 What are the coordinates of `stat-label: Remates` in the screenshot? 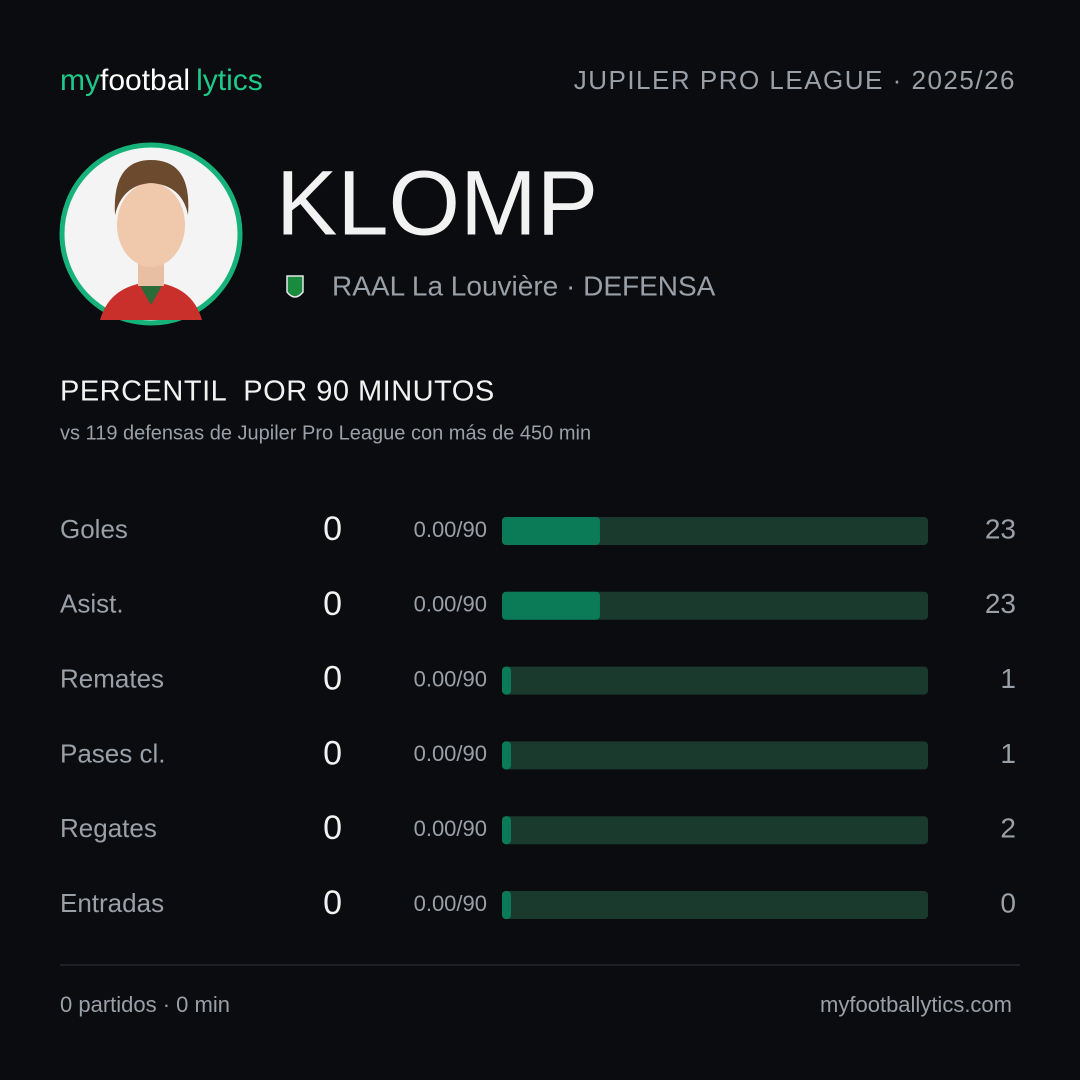 It's located at (112, 678).